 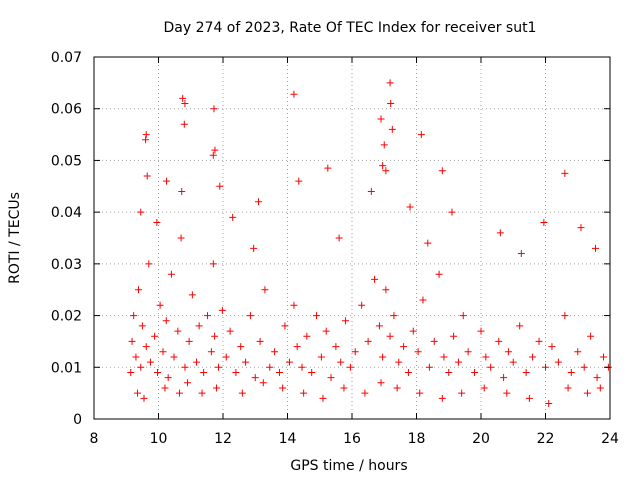 What do you see at coordinates (481, 439) in the screenshot?
I see `x-tick-label: 20` at bounding box center [481, 439].